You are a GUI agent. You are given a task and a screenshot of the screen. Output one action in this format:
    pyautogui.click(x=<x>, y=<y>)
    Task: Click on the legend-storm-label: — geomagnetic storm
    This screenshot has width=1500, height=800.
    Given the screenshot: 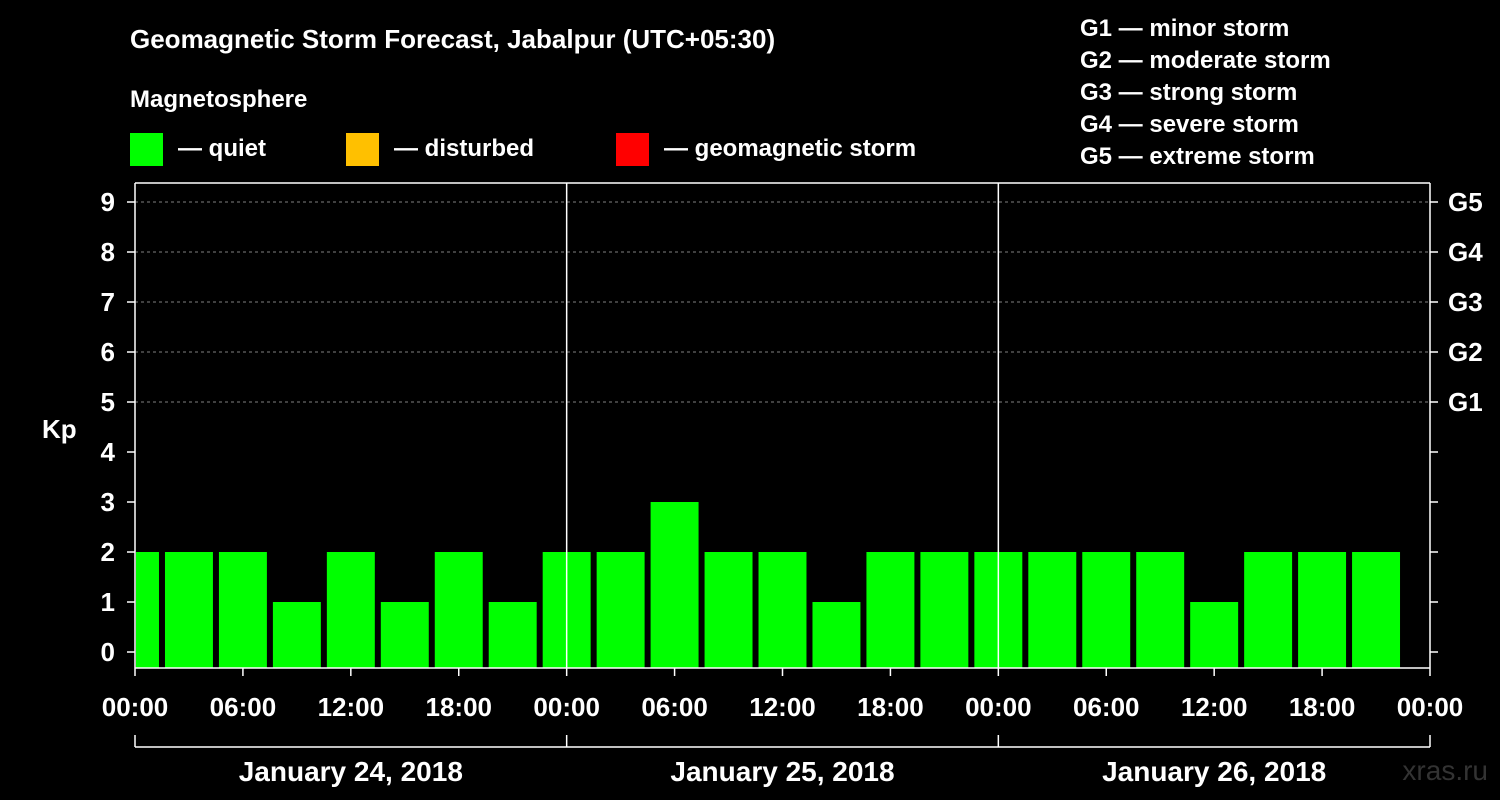 What is the action you would take?
    pyautogui.click(x=790, y=148)
    